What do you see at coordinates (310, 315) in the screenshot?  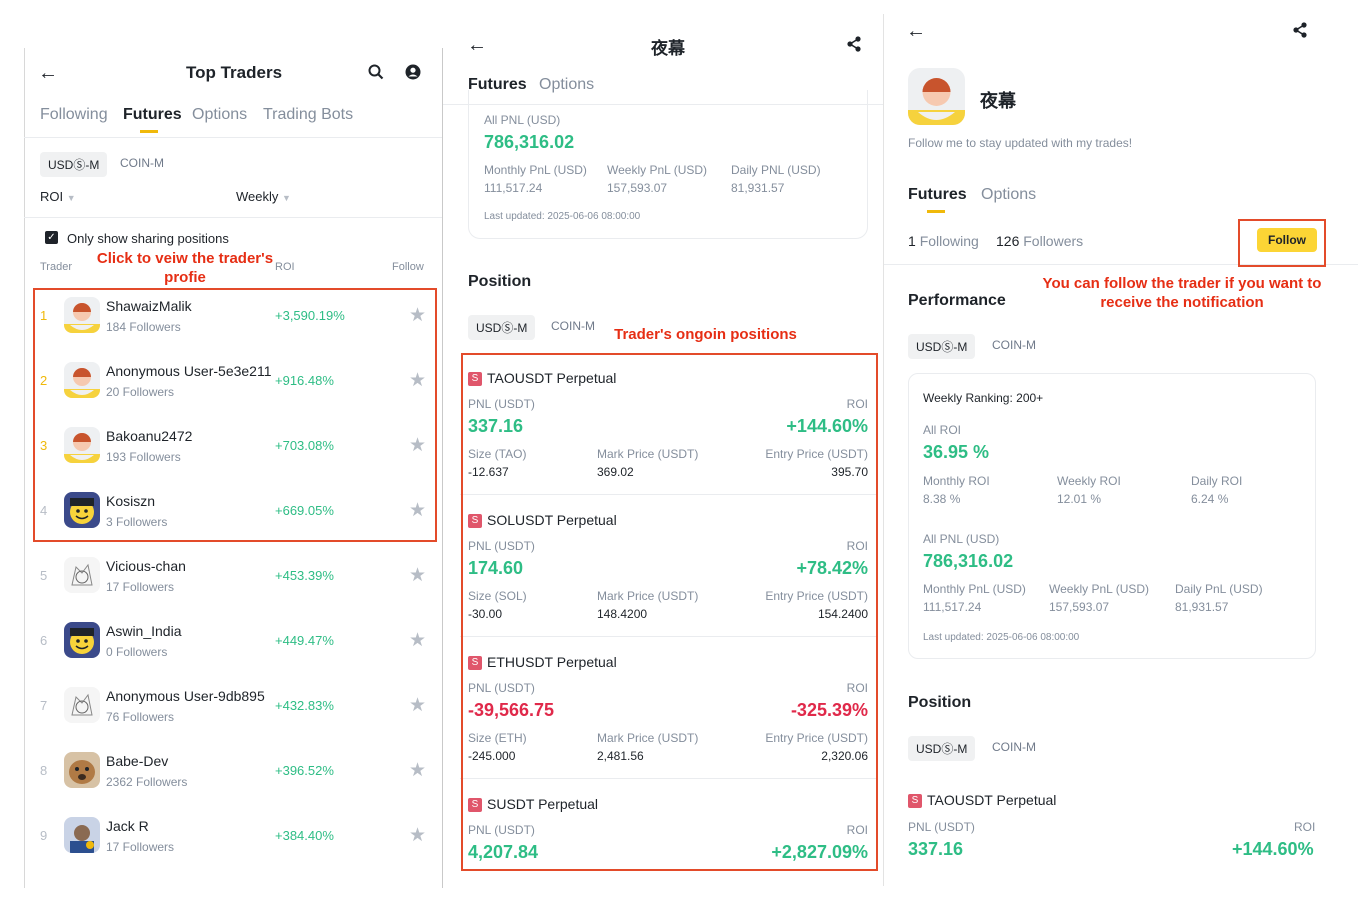 I see `trader-roi: +3,590.19%` at bounding box center [310, 315].